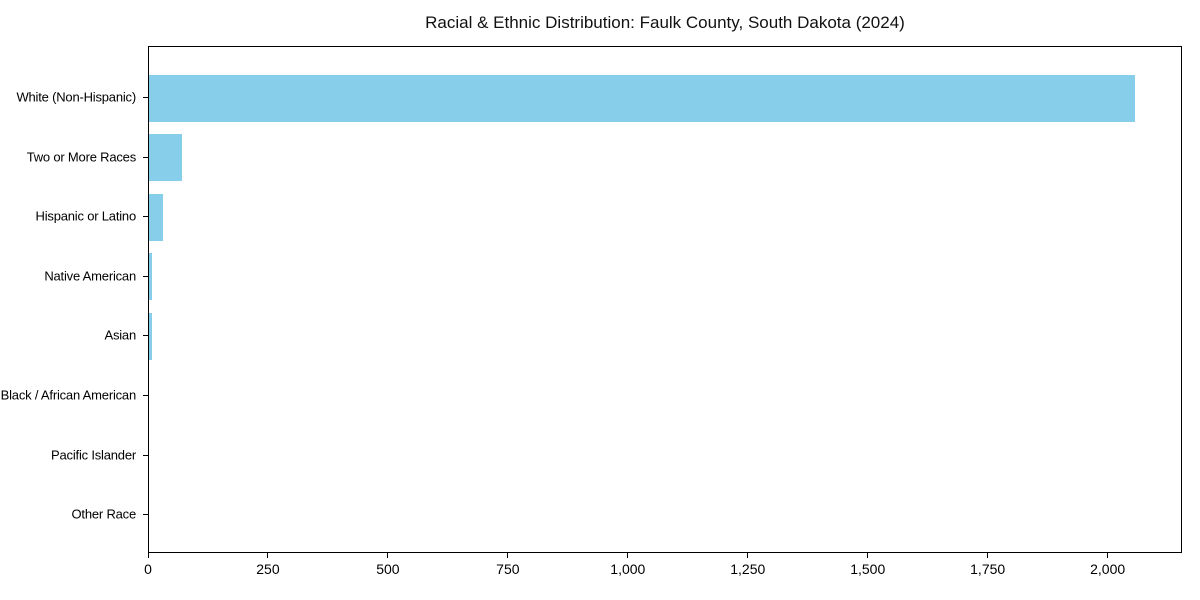 The width and height of the screenshot is (1200, 600). I want to click on x-tick-label-250: 250, so click(268, 569).